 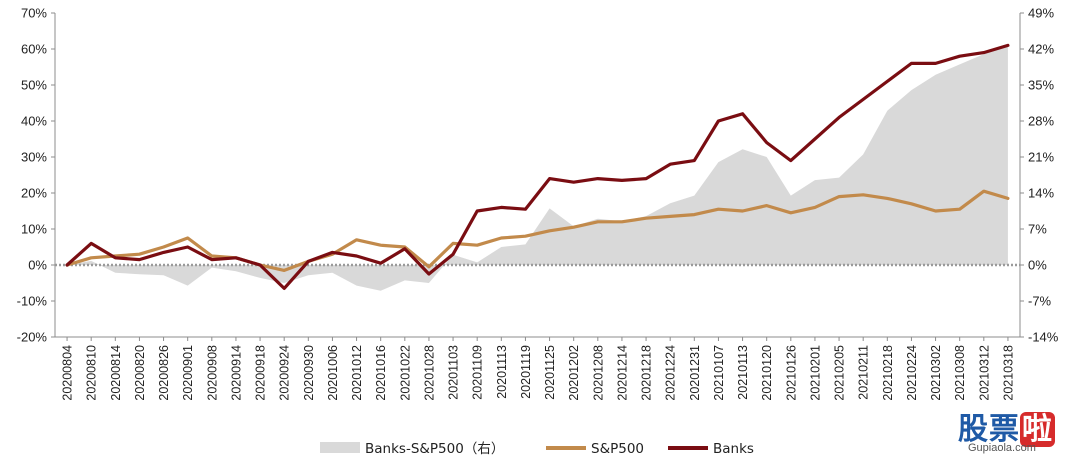 What do you see at coordinates (671, 373) in the screenshot?
I see `x-tick-label: 20201224` at bounding box center [671, 373].